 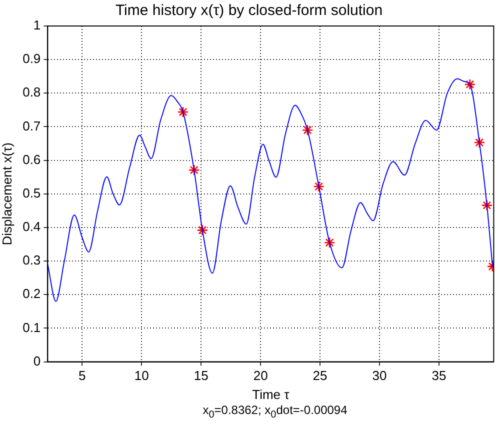 I want to click on y-tick-label: 0.1, so click(x=31, y=327).